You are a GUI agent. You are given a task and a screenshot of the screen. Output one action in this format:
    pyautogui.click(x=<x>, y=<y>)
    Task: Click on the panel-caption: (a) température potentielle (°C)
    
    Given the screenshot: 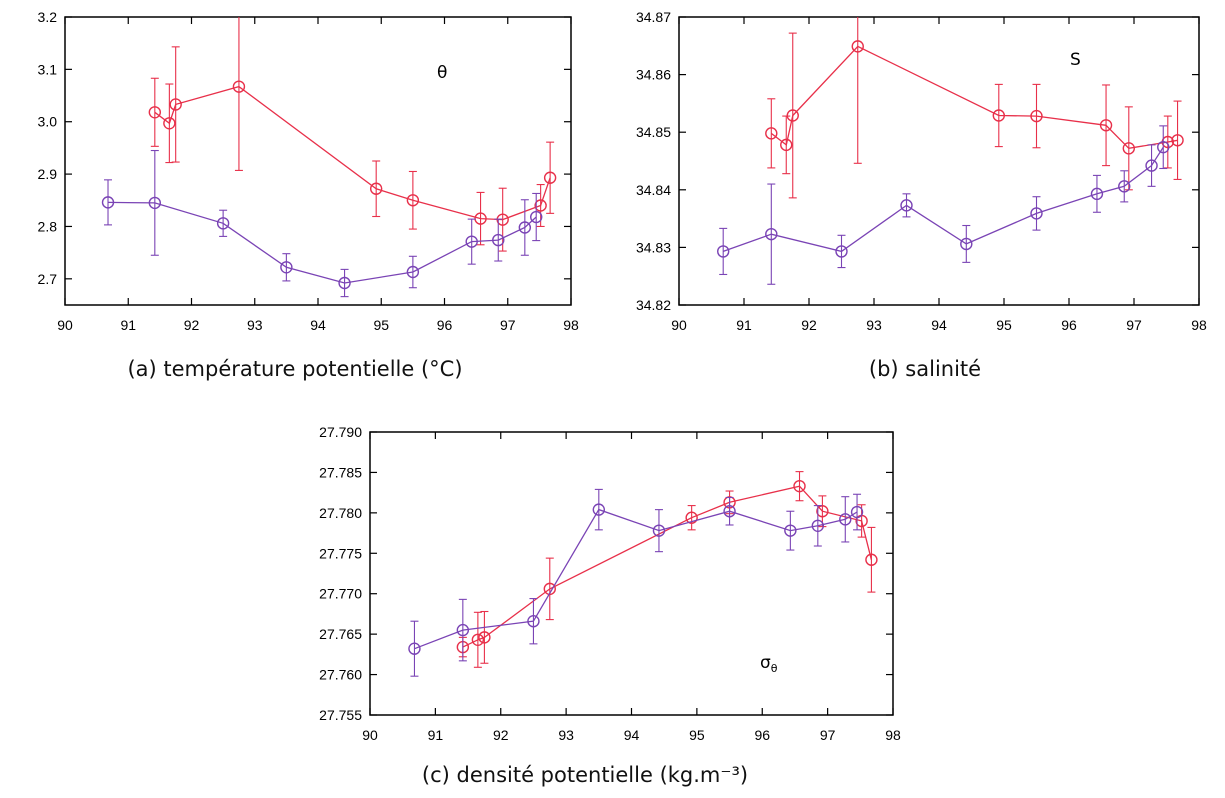 What is the action you would take?
    pyautogui.click(x=294, y=369)
    